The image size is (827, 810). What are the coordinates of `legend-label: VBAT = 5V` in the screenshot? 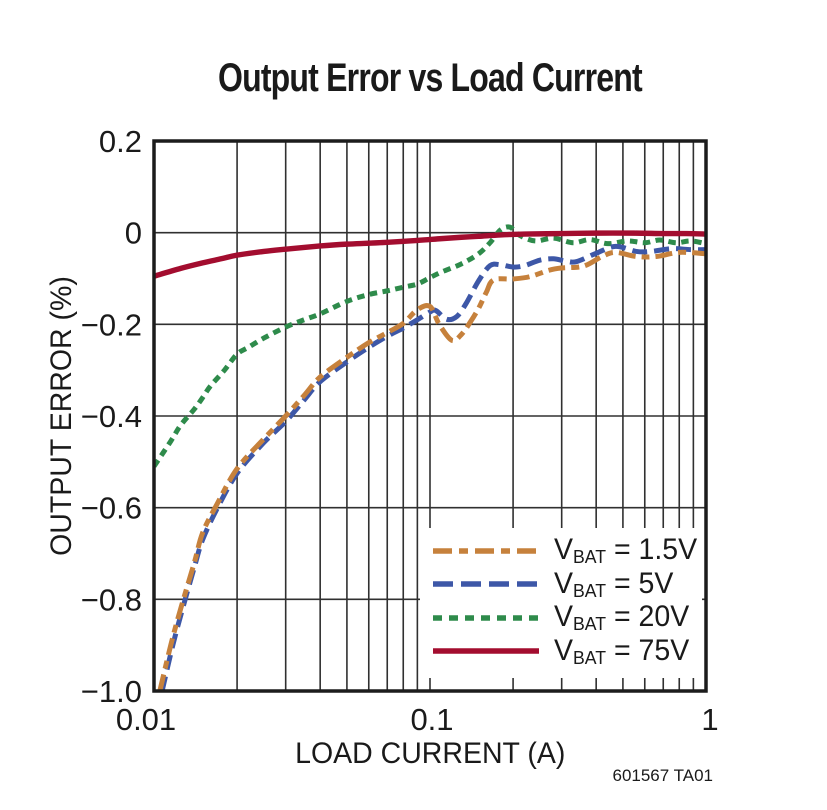 It's located at (613, 584).